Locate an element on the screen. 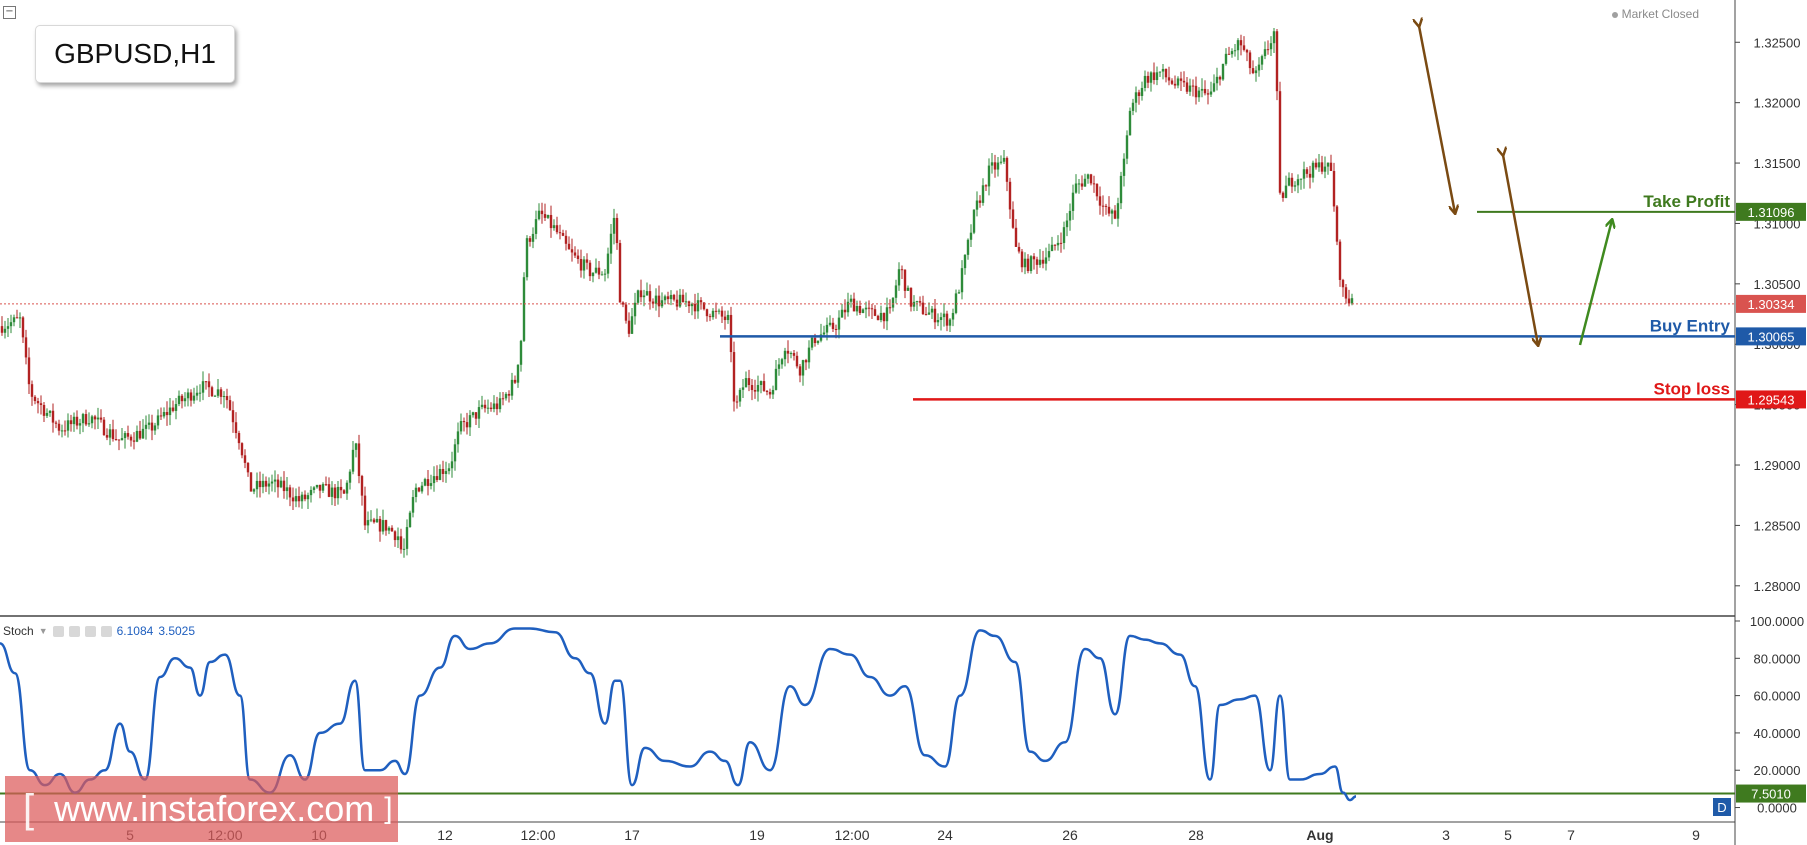 Image resolution: width=1807 pixels, height=845 pixels. price-tick-label: 1.28500 is located at coordinates (1777, 525).